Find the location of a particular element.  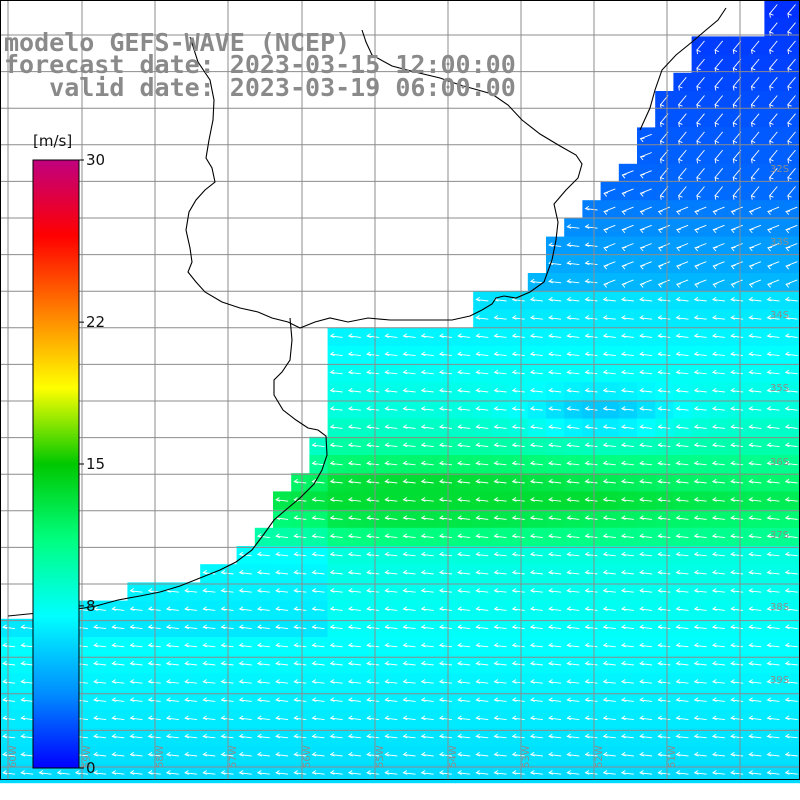

forecast-date: forecast date: 2023-03-15 12:00:00 is located at coordinates (260, 64).